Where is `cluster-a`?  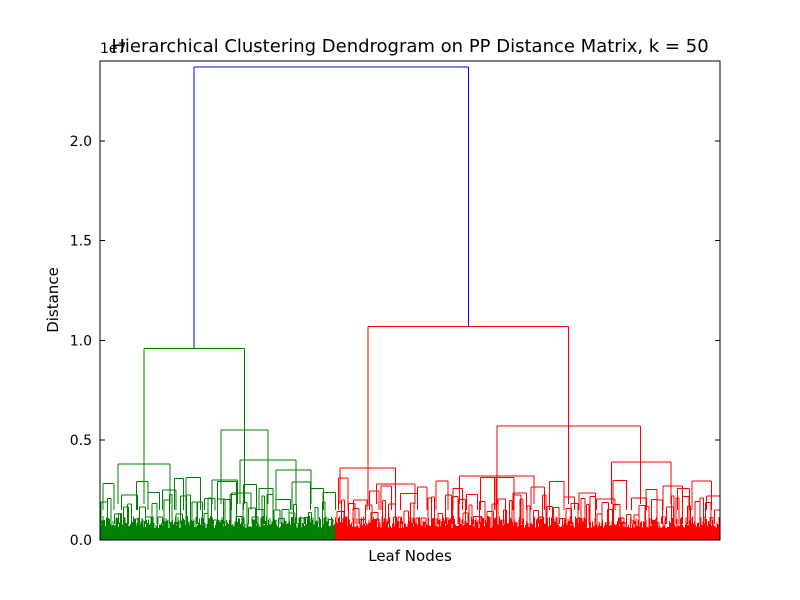
cluster-a is located at coordinates (218, 443).